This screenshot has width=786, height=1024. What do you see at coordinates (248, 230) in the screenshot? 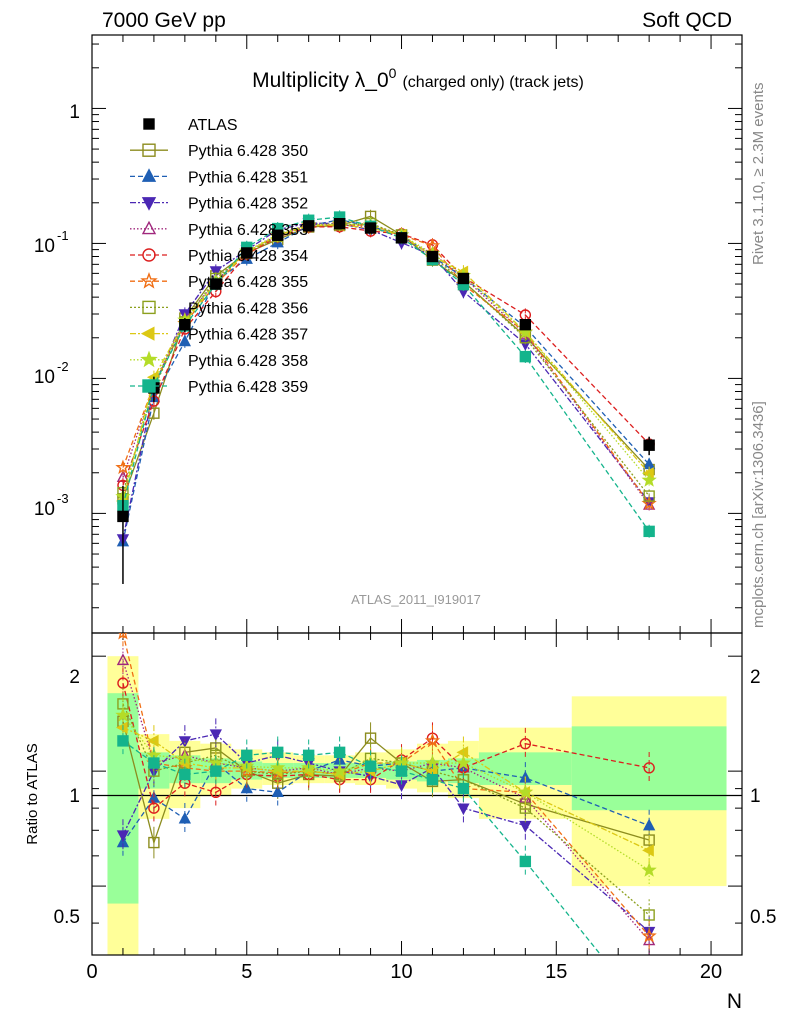
I see `legend-label: Pythia 6.428 353` at bounding box center [248, 230].